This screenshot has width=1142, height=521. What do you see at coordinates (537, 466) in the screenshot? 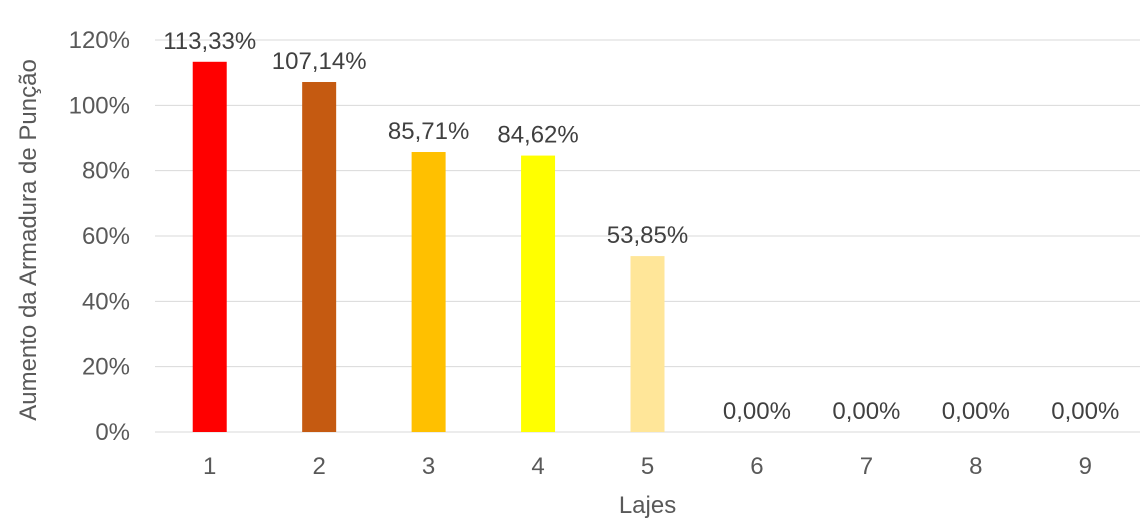
I see `x-tick-label: 4` at bounding box center [537, 466].